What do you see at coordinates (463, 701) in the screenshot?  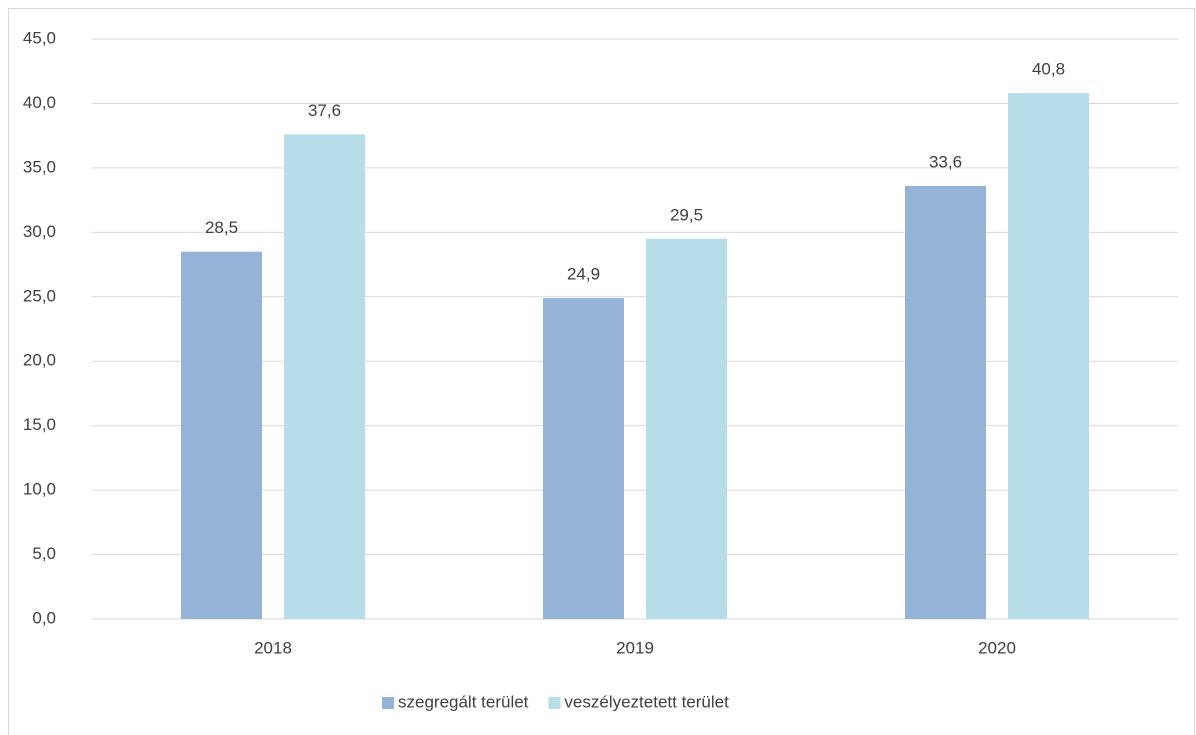 I see `legend-label: szegregált terület` at bounding box center [463, 701].